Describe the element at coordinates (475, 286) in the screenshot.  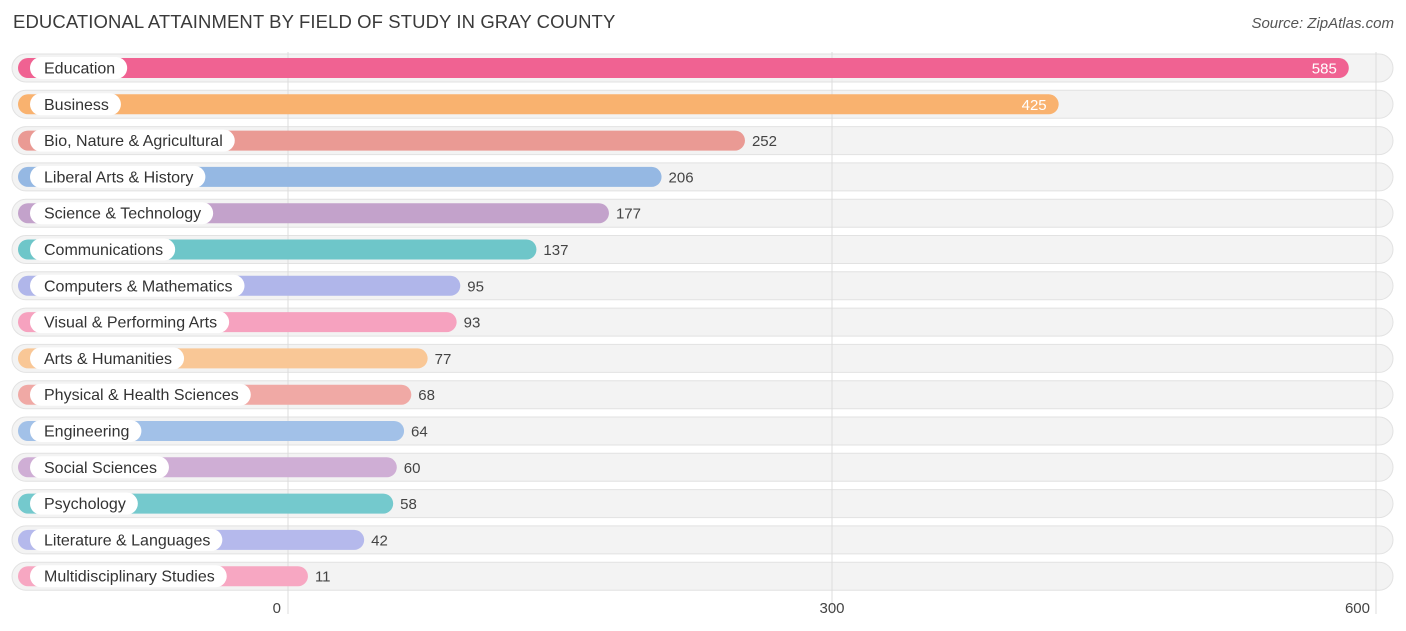
I see `value-label: 95` at that location.